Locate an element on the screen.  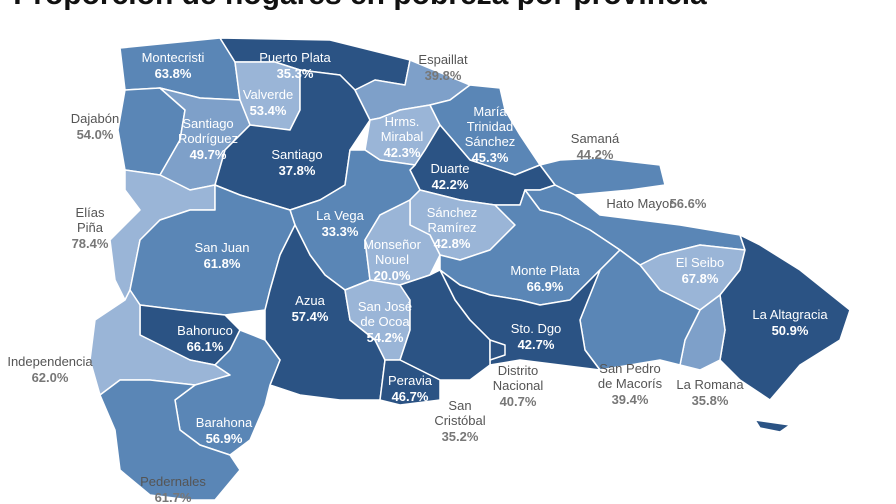
province-name: Dajabón is located at coordinates (95, 118).